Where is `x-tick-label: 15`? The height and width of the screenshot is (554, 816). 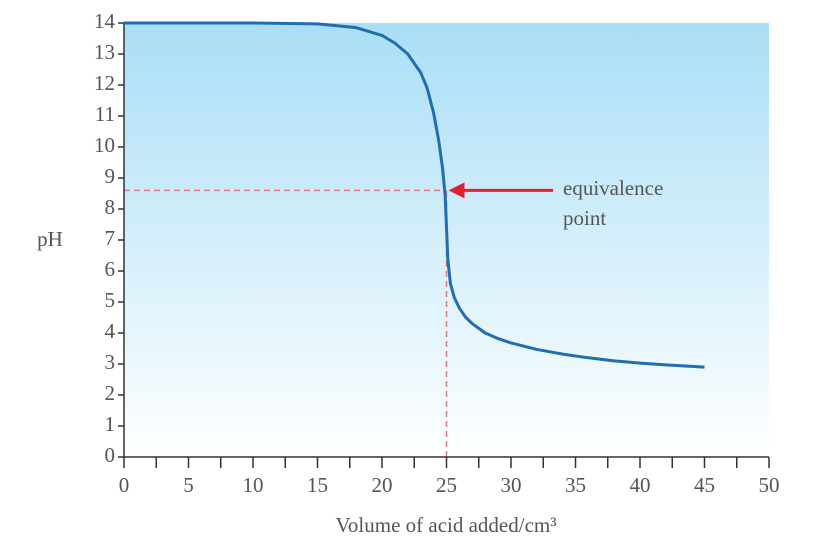
x-tick-label: 15 is located at coordinates (317, 485).